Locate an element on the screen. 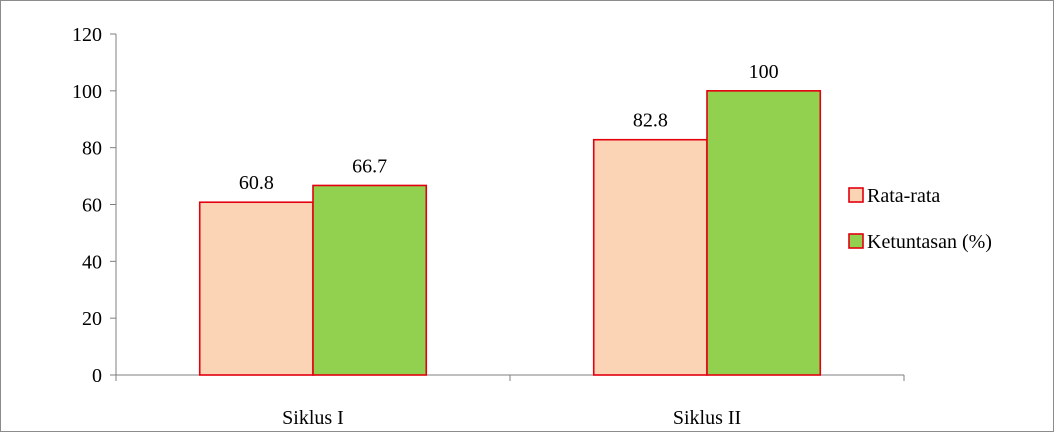 The width and height of the screenshot is (1054, 436). y-tick-label: 40 is located at coordinates (92, 262).